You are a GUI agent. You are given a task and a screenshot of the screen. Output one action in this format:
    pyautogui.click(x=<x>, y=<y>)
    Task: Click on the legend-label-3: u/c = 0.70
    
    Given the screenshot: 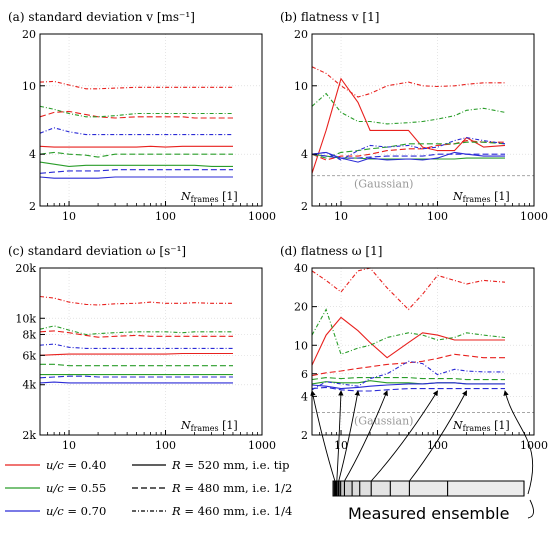 What is the action you would take?
    pyautogui.click(x=76, y=511)
    